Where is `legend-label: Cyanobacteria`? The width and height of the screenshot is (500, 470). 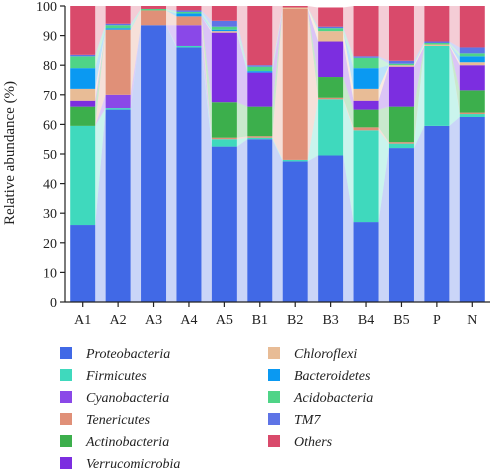 legend-label: Cyanobacteria is located at coordinates (127, 398).